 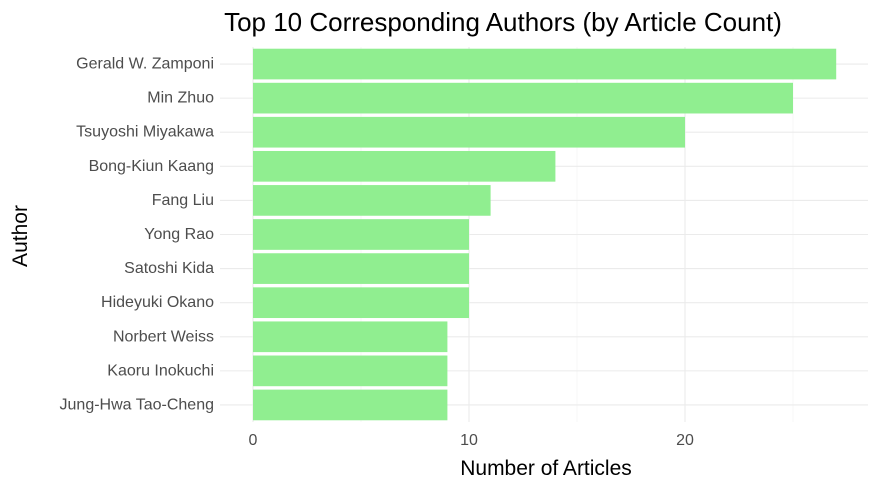 I want to click on y-tick-label: Bong-Kiun Kaang, so click(x=151, y=166).